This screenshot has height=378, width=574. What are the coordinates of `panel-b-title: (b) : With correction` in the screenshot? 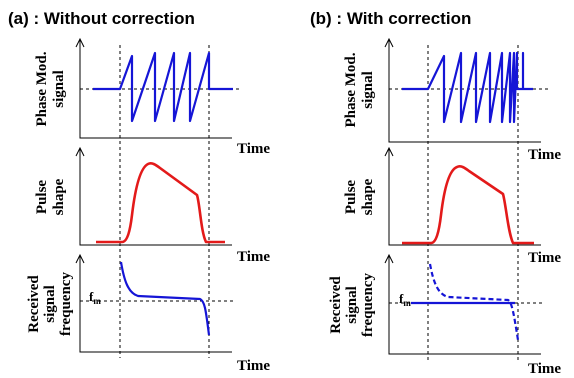 It's located at (390, 18).